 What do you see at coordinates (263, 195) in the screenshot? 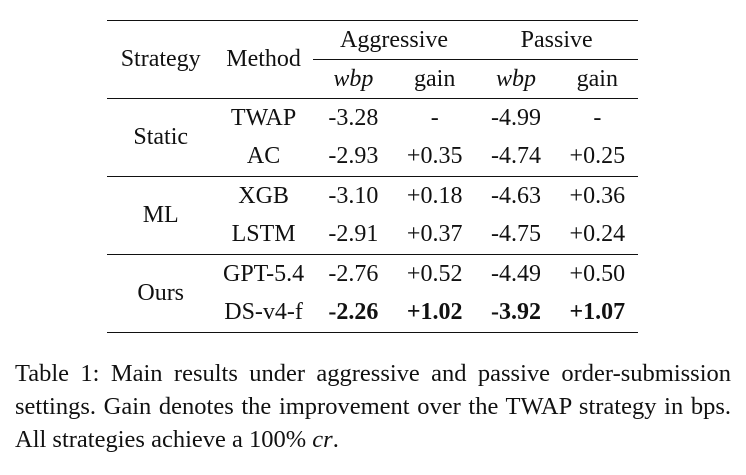
I see `method-cell: XGB` at bounding box center [263, 195].